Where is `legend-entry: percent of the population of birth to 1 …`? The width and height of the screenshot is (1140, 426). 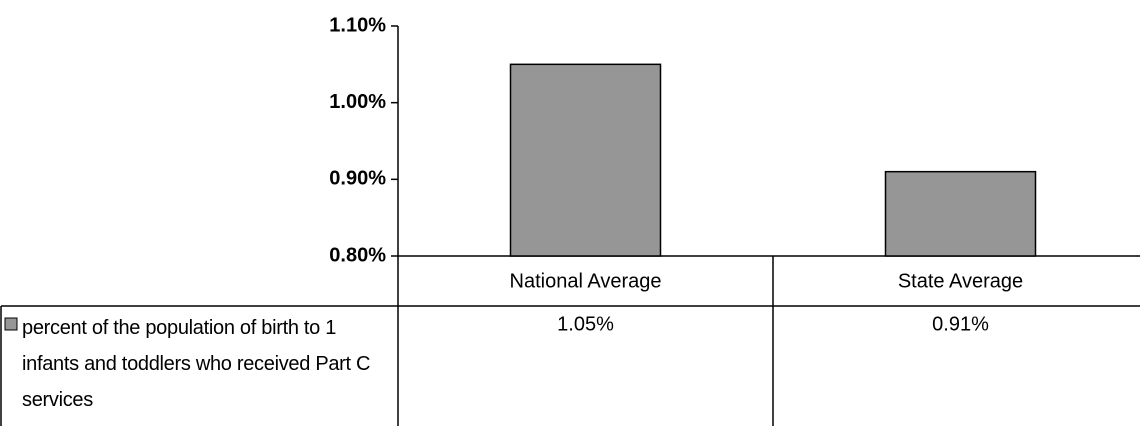
legend-entry: percent of the population of birth to 1 … is located at coordinates (196, 364).